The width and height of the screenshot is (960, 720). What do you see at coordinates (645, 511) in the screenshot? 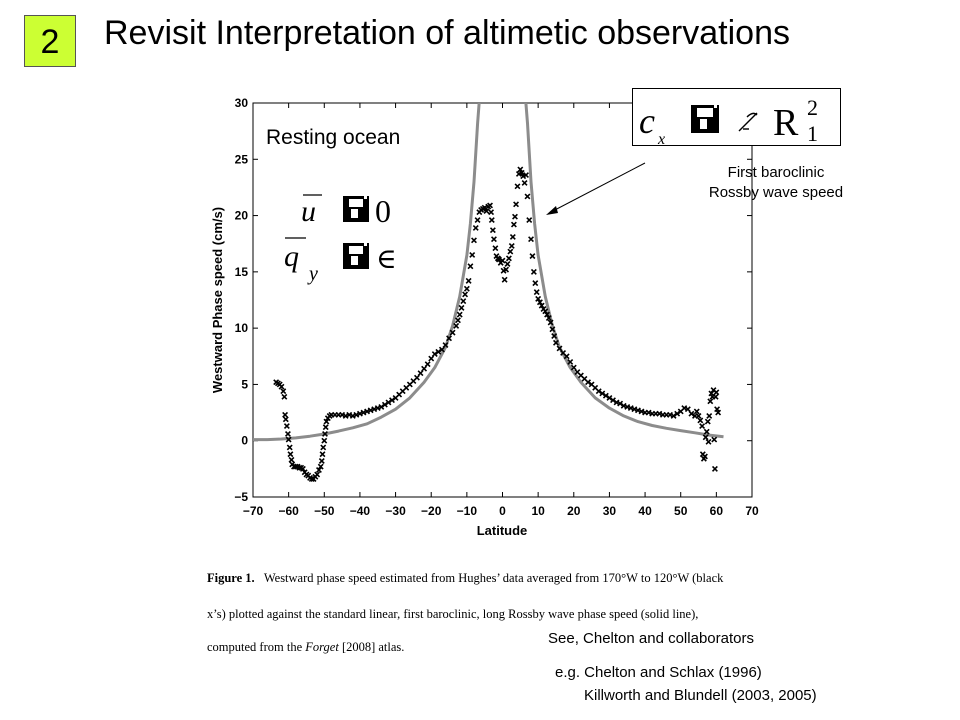
I see `x-tick-label: 40` at bounding box center [645, 511].